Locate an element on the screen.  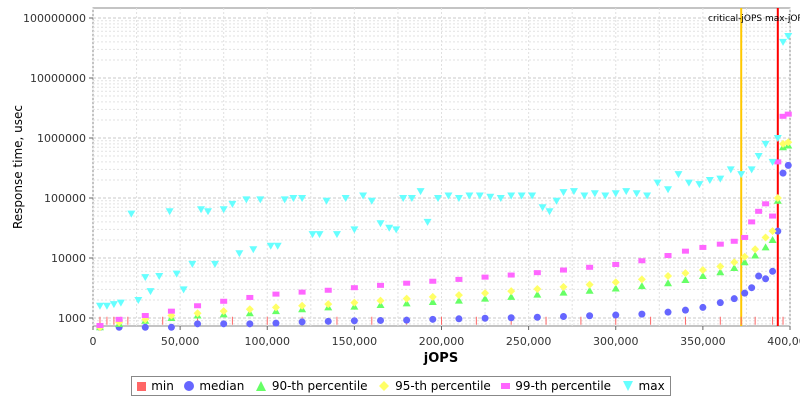
annotation: critical-jOPS max-jOPS is located at coordinates (754, 19).